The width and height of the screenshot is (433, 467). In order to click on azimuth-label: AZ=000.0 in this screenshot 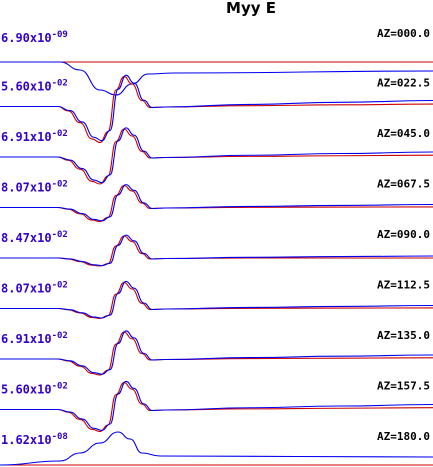, I will do `click(403, 33)`.